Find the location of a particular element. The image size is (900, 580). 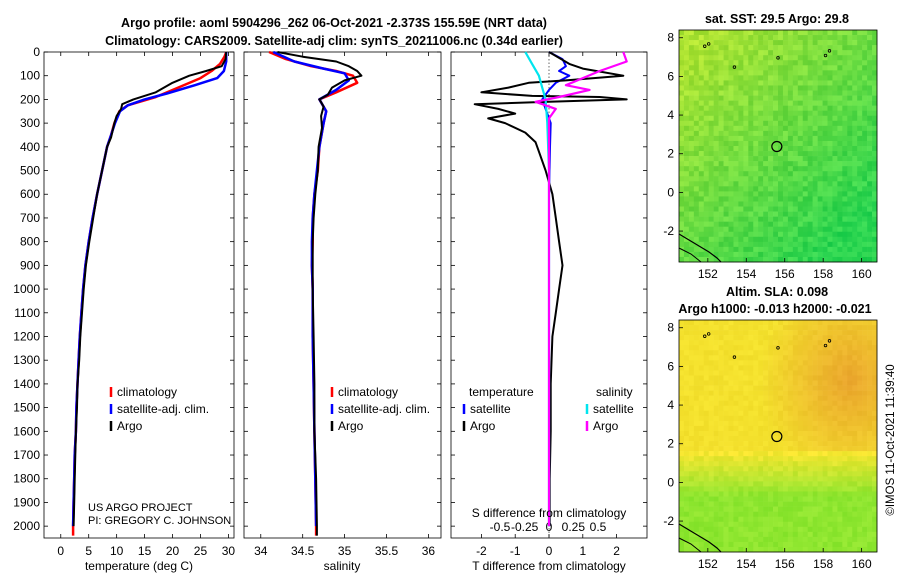

map-x-tick-label: 152 is located at coordinates (708, 274).